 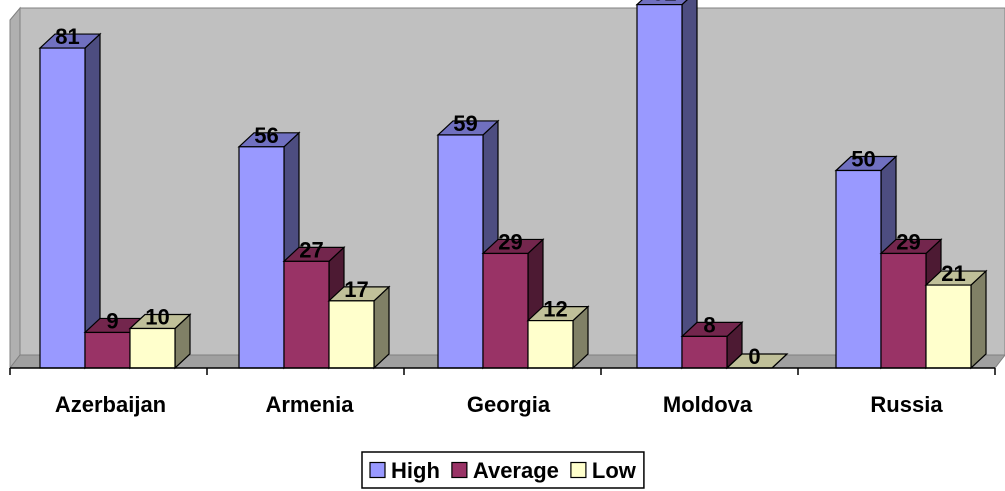 I want to click on bar-average-moldova, so click(x=712, y=345).